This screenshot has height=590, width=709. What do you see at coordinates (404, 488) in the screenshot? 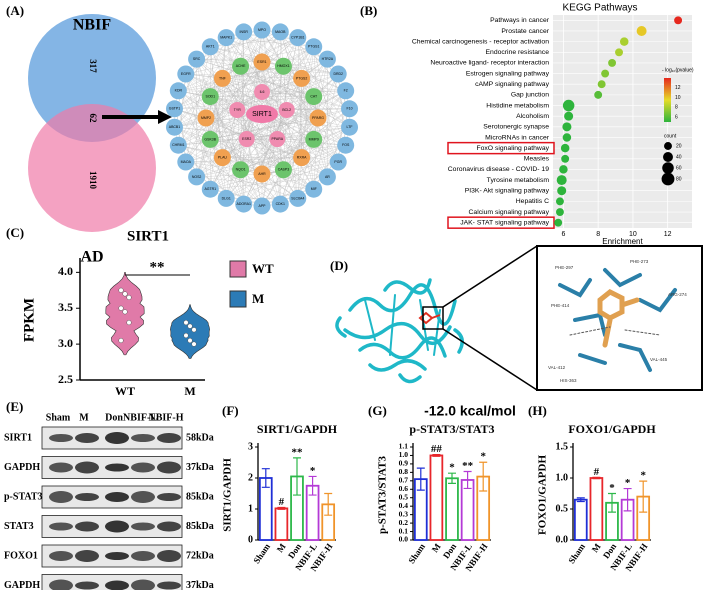
I see `y-tick-label: 0.6` at bounding box center [404, 488].